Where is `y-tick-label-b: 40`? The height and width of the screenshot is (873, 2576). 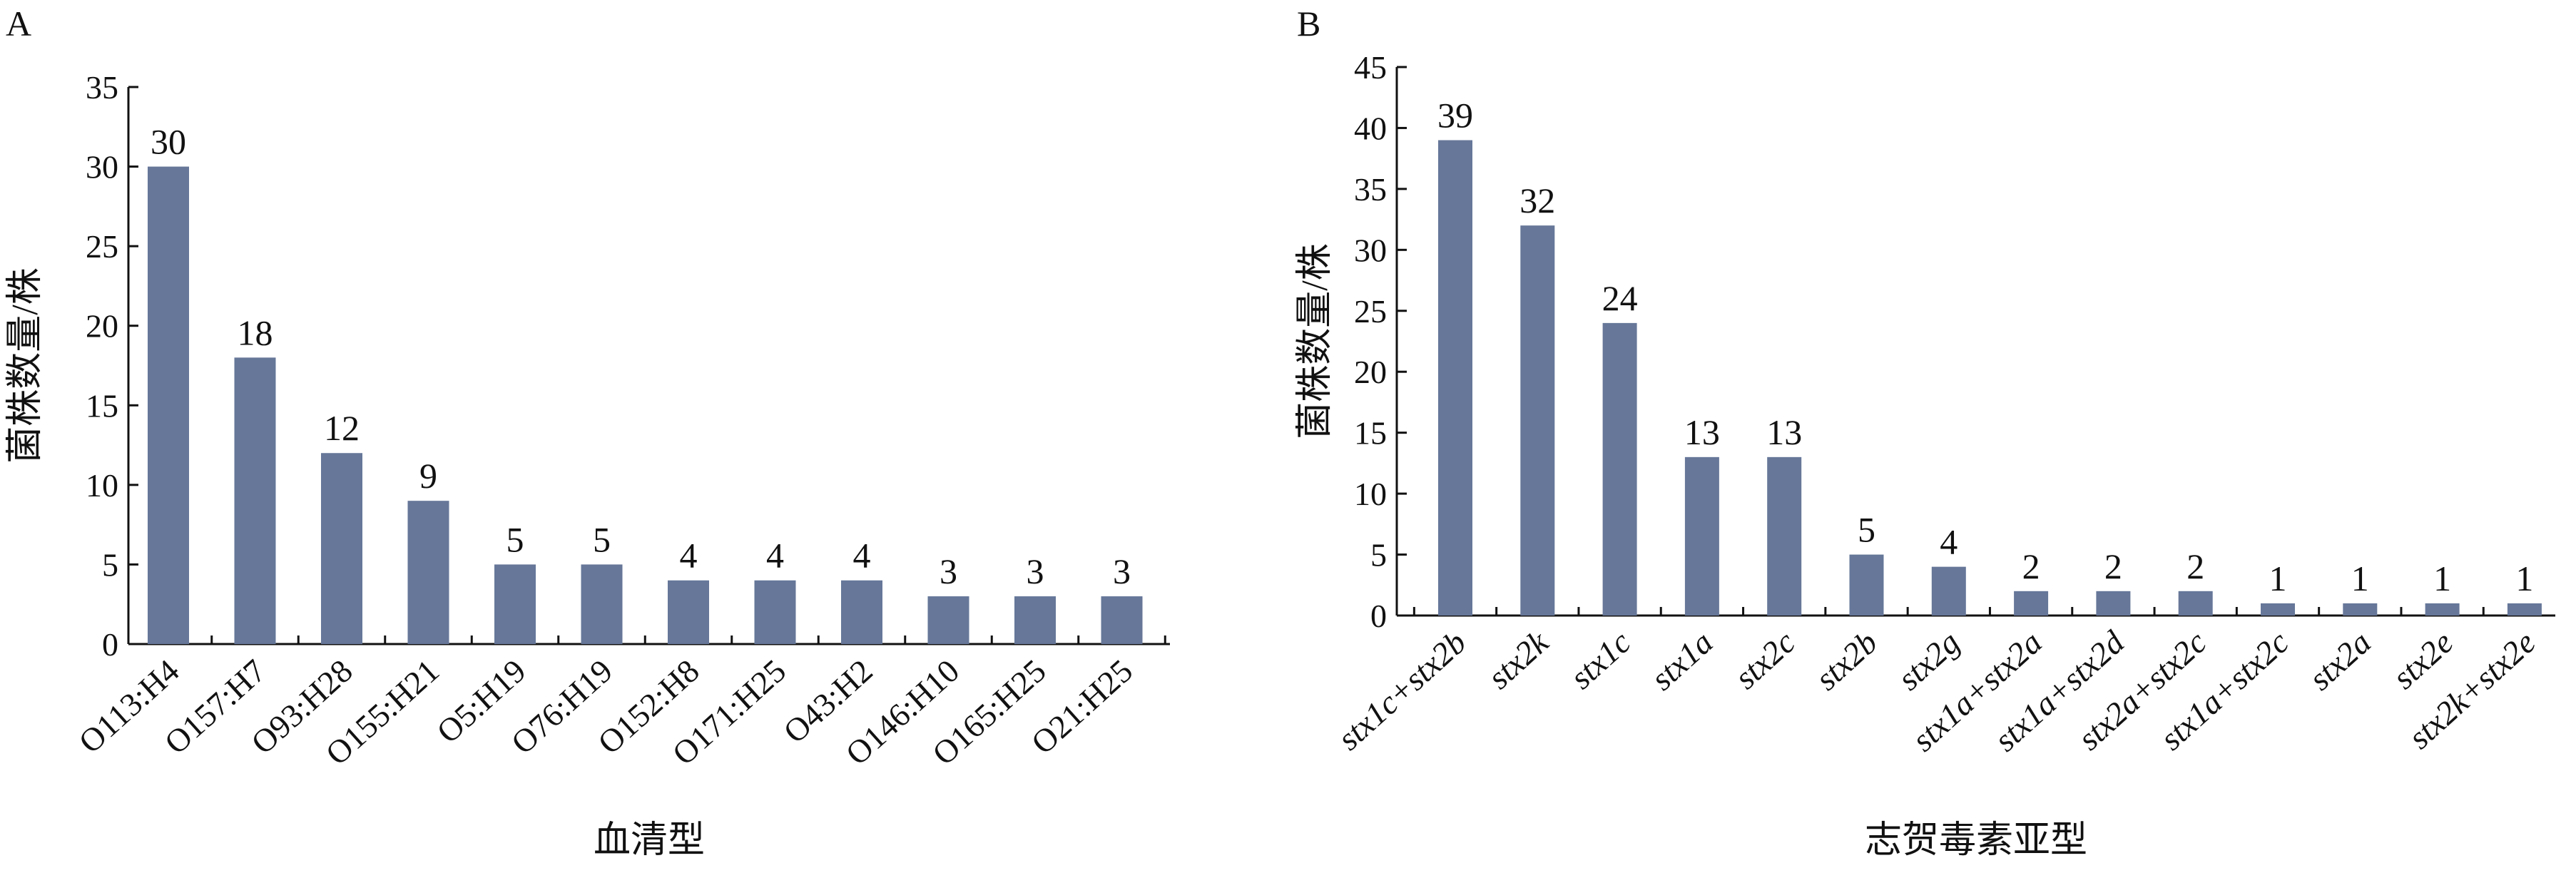 y-tick-label-b: 40 is located at coordinates (1370, 128).